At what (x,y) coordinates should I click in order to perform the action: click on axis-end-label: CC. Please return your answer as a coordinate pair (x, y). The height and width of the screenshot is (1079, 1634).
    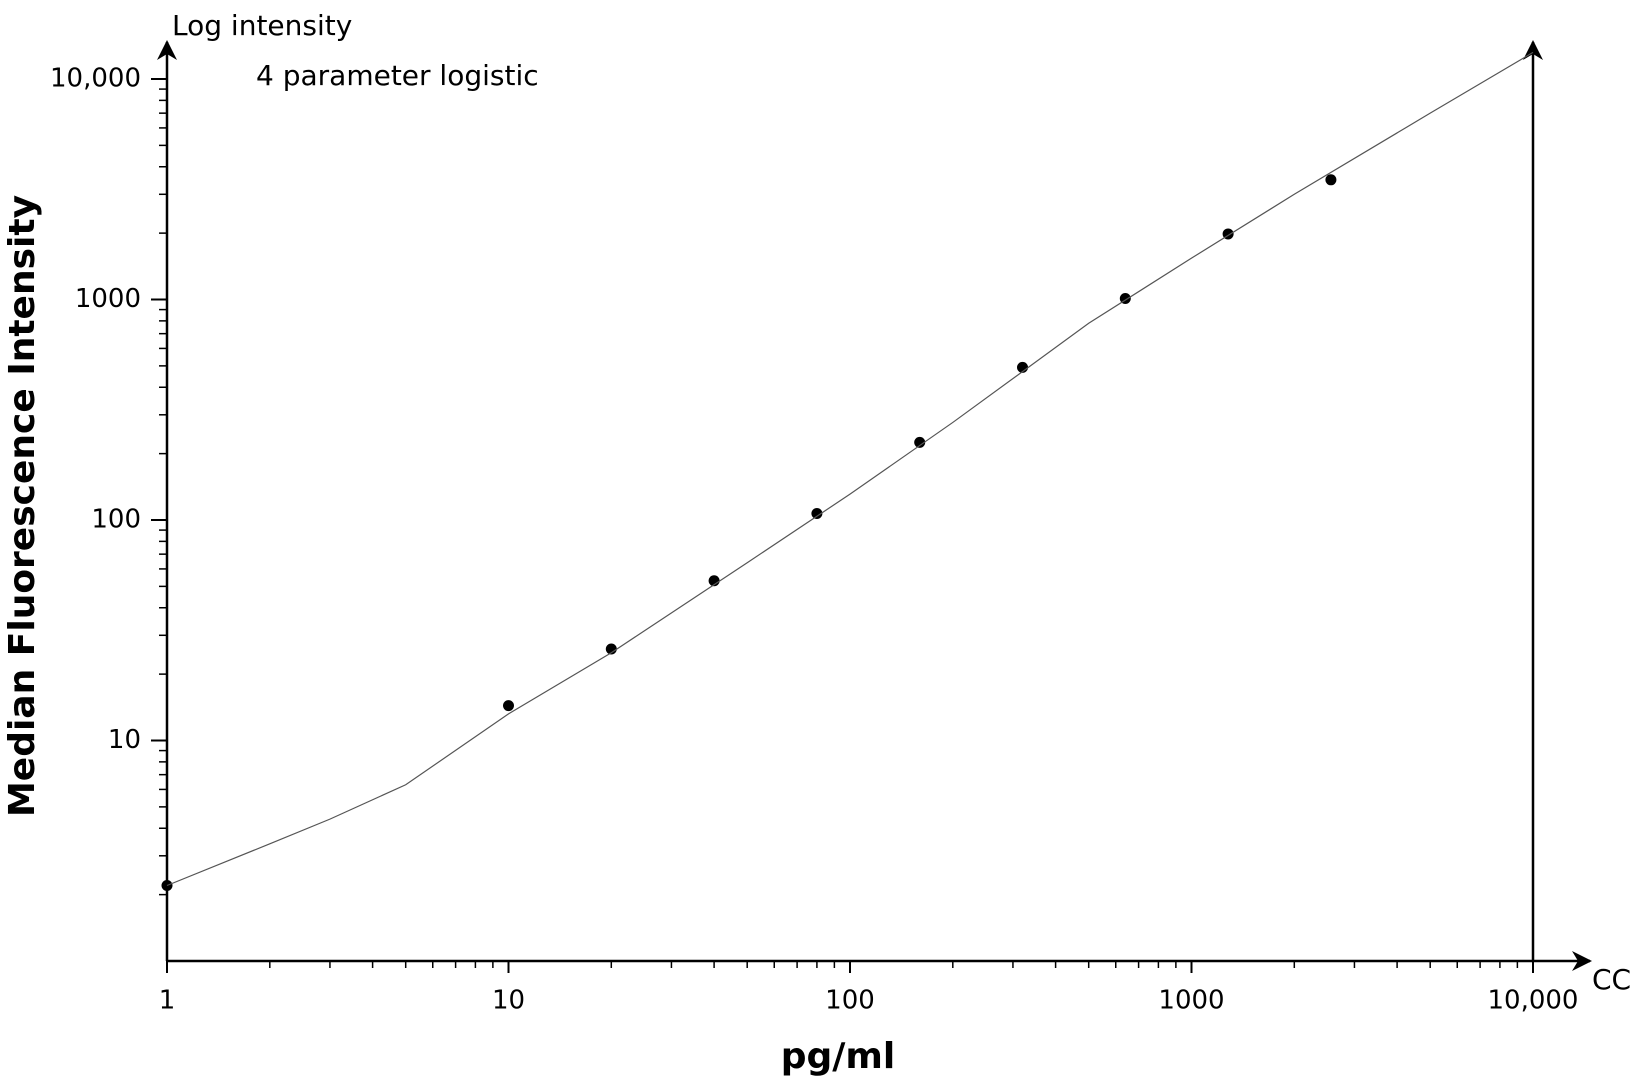
    Looking at the image, I should click on (1611, 979).